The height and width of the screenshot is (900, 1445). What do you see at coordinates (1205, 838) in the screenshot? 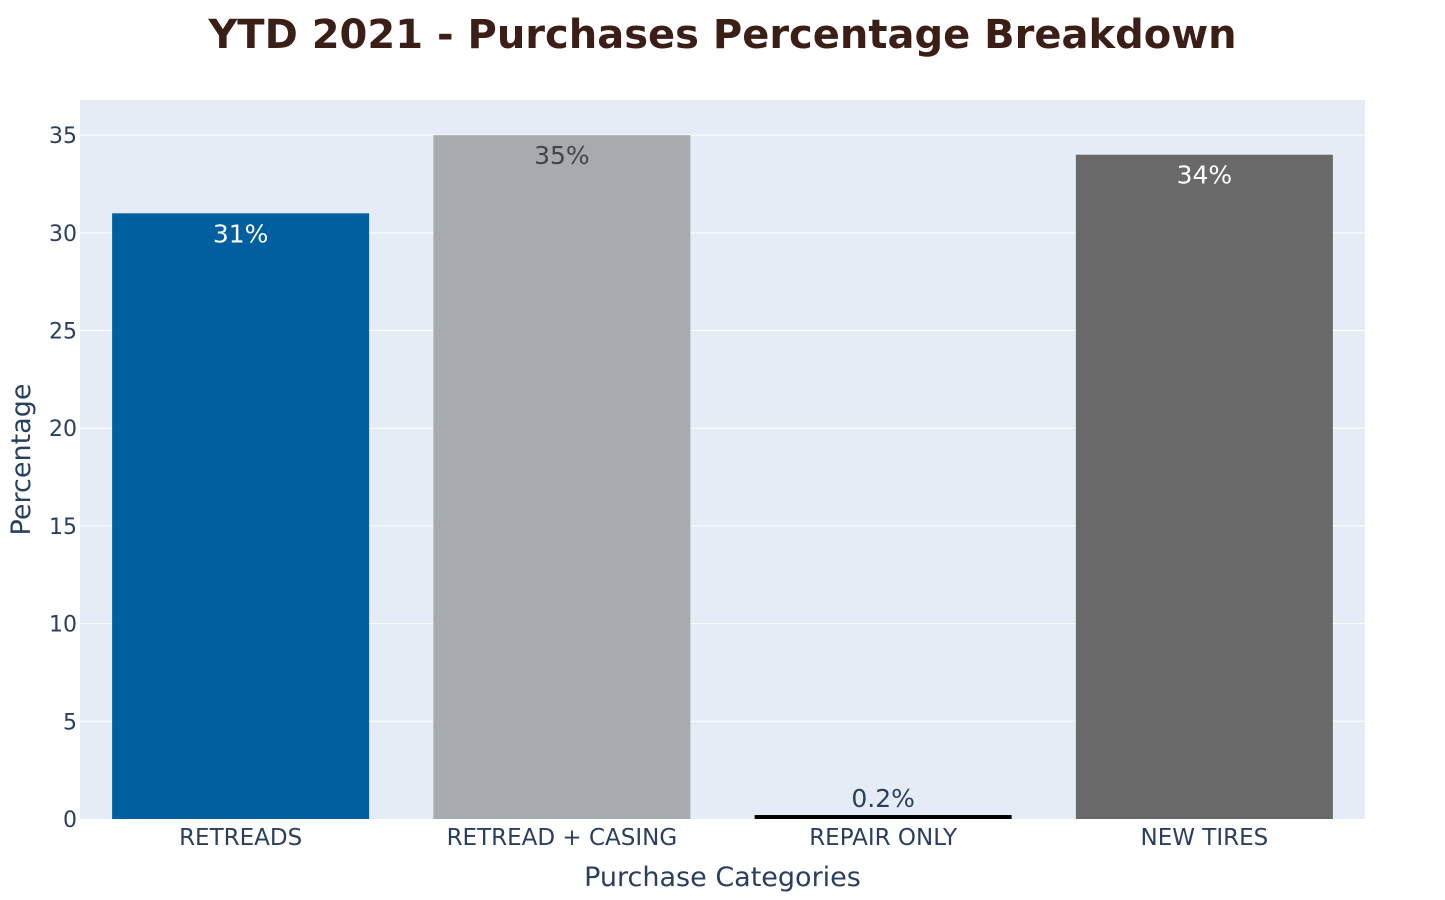
I see `x-tick-label: NEW TIRES` at bounding box center [1205, 838].